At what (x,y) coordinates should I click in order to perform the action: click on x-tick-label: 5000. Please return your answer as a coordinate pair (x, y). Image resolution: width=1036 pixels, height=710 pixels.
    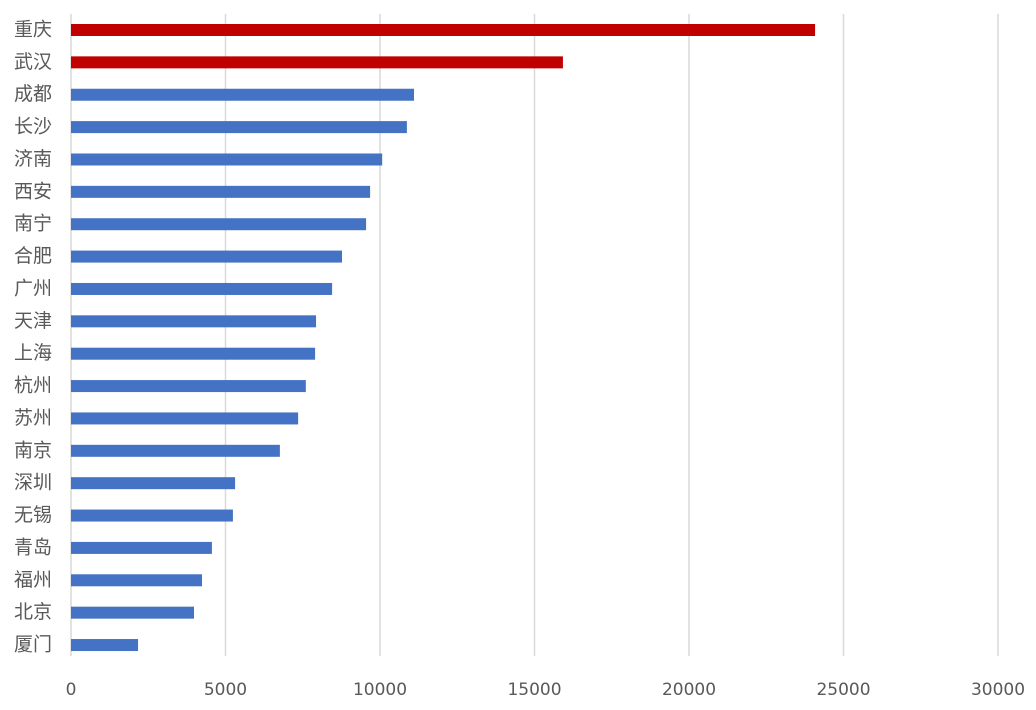
    Looking at the image, I should click on (225, 690).